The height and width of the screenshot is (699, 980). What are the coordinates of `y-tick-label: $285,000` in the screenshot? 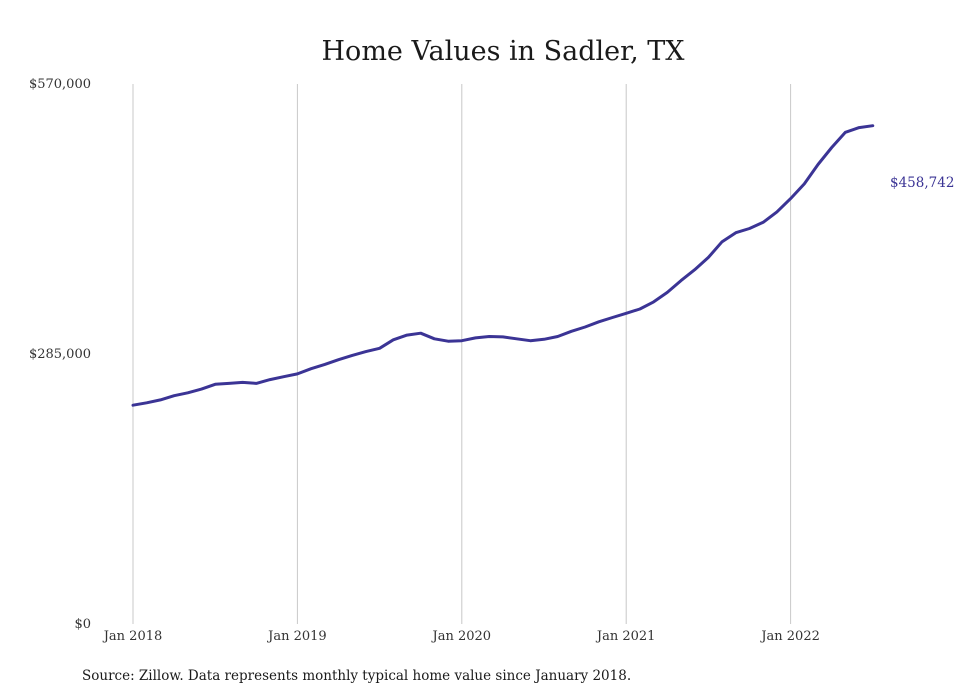 It's located at (60, 354).